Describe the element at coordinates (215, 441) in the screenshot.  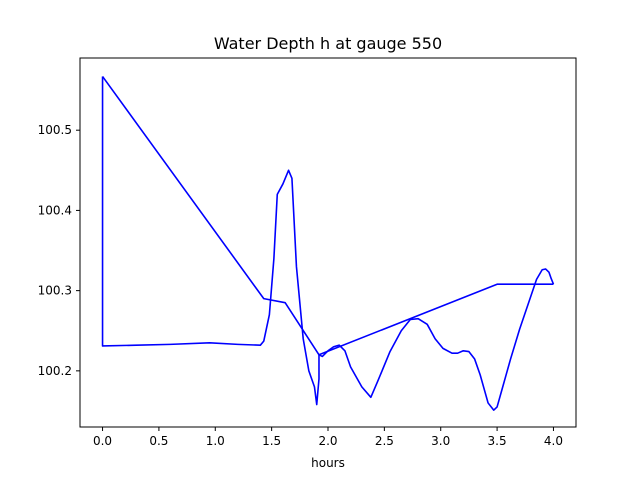
I see `x-tick-label: 1.0` at that location.